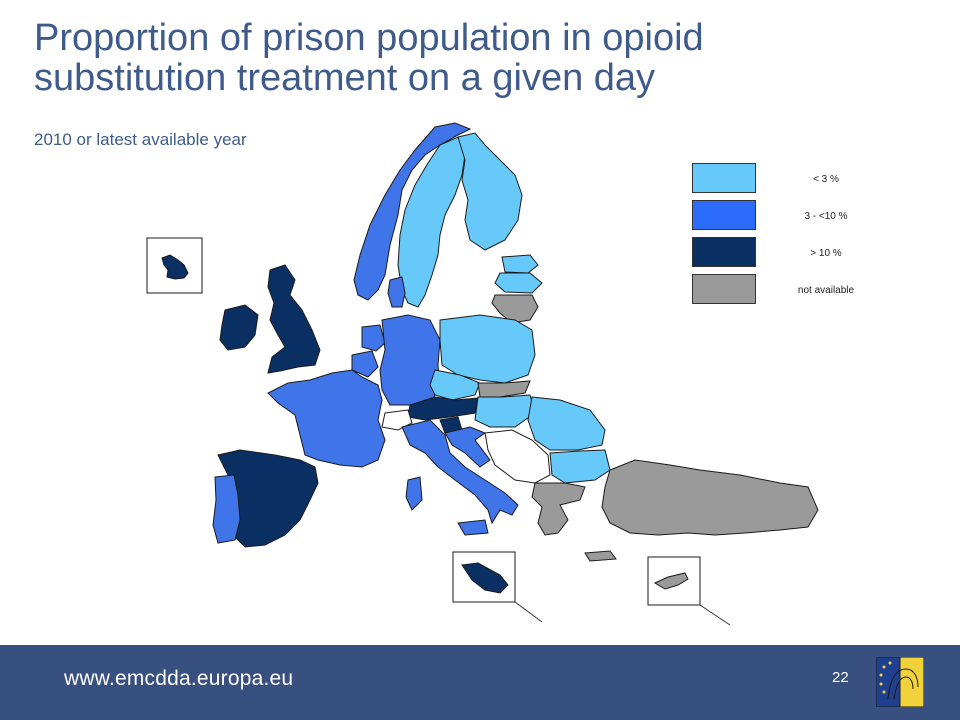 The width and height of the screenshot is (960, 720). What do you see at coordinates (826, 290) in the screenshot?
I see `legend-label: not available` at bounding box center [826, 290].